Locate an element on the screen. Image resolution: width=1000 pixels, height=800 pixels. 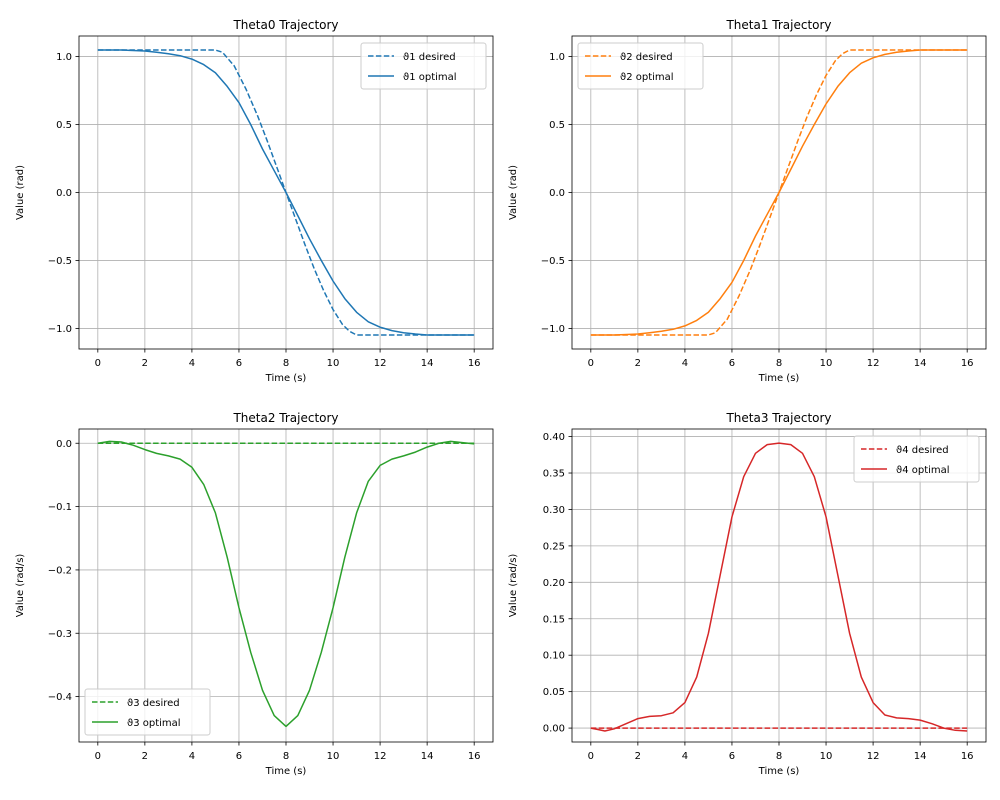
y-tick-label: 0.25 is located at coordinates (554, 546).